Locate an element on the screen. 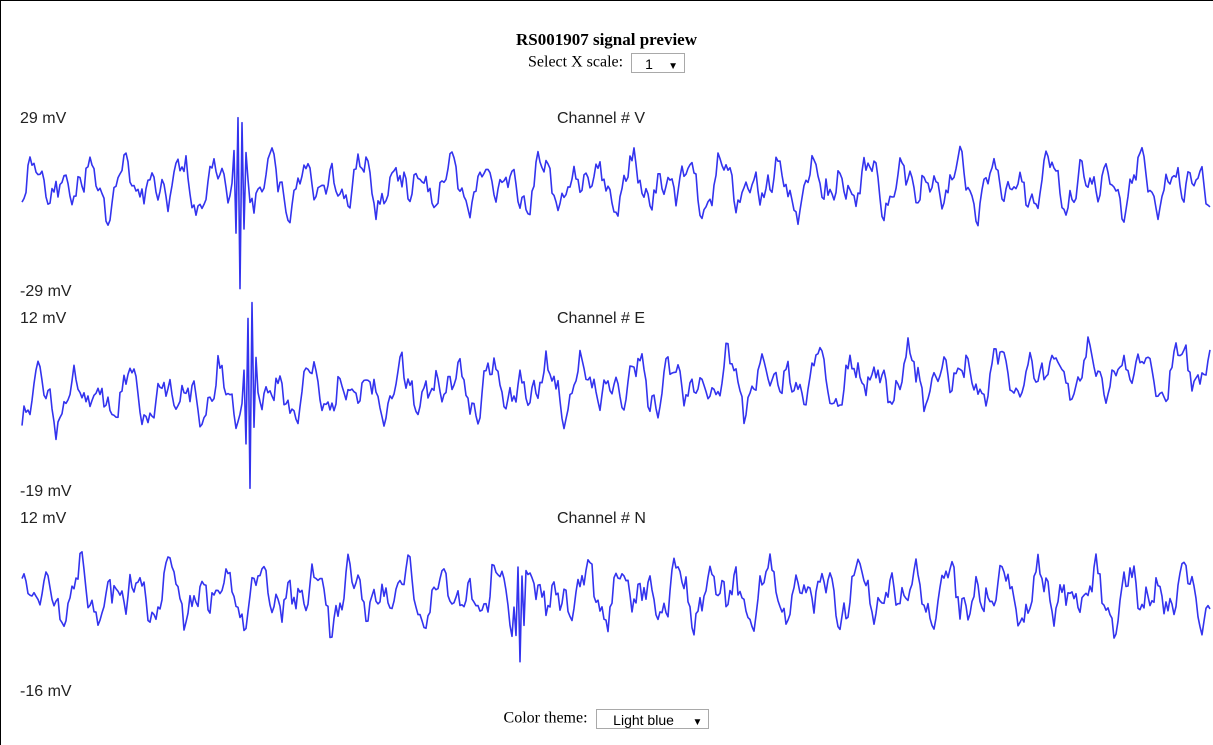 Image resolution: width=1213 pixels, height=745 pixels. x-scale-label: Select X scale: is located at coordinates (576, 62).